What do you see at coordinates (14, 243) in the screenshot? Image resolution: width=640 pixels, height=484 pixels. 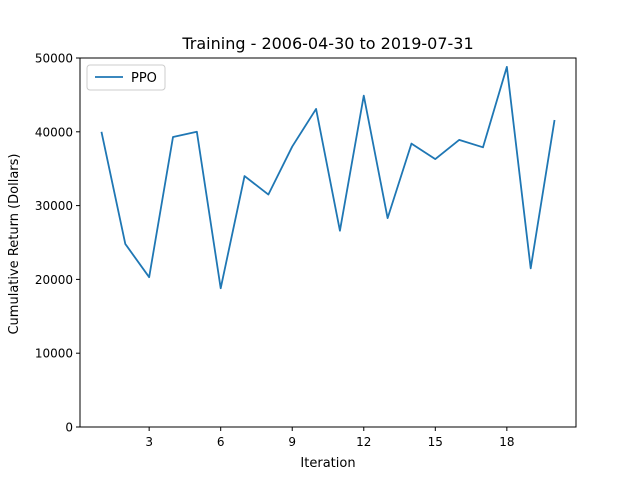 I see `y-axis-label: Cumulative Return (Dollars)` at bounding box center [14, 243].